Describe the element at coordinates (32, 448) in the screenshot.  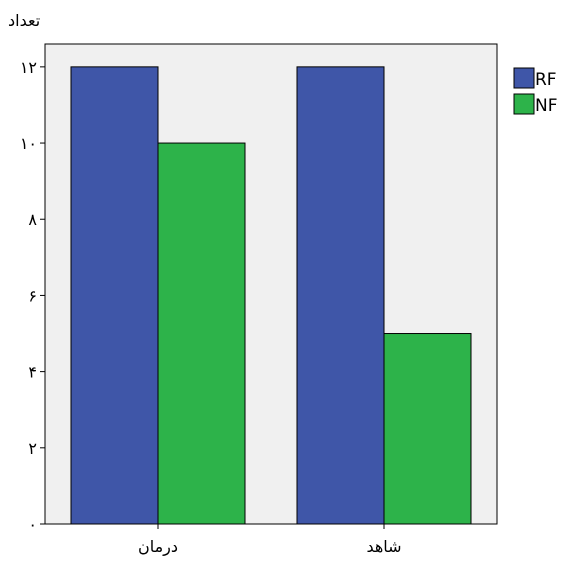
I see `y-tick-label: ۲` at that location.